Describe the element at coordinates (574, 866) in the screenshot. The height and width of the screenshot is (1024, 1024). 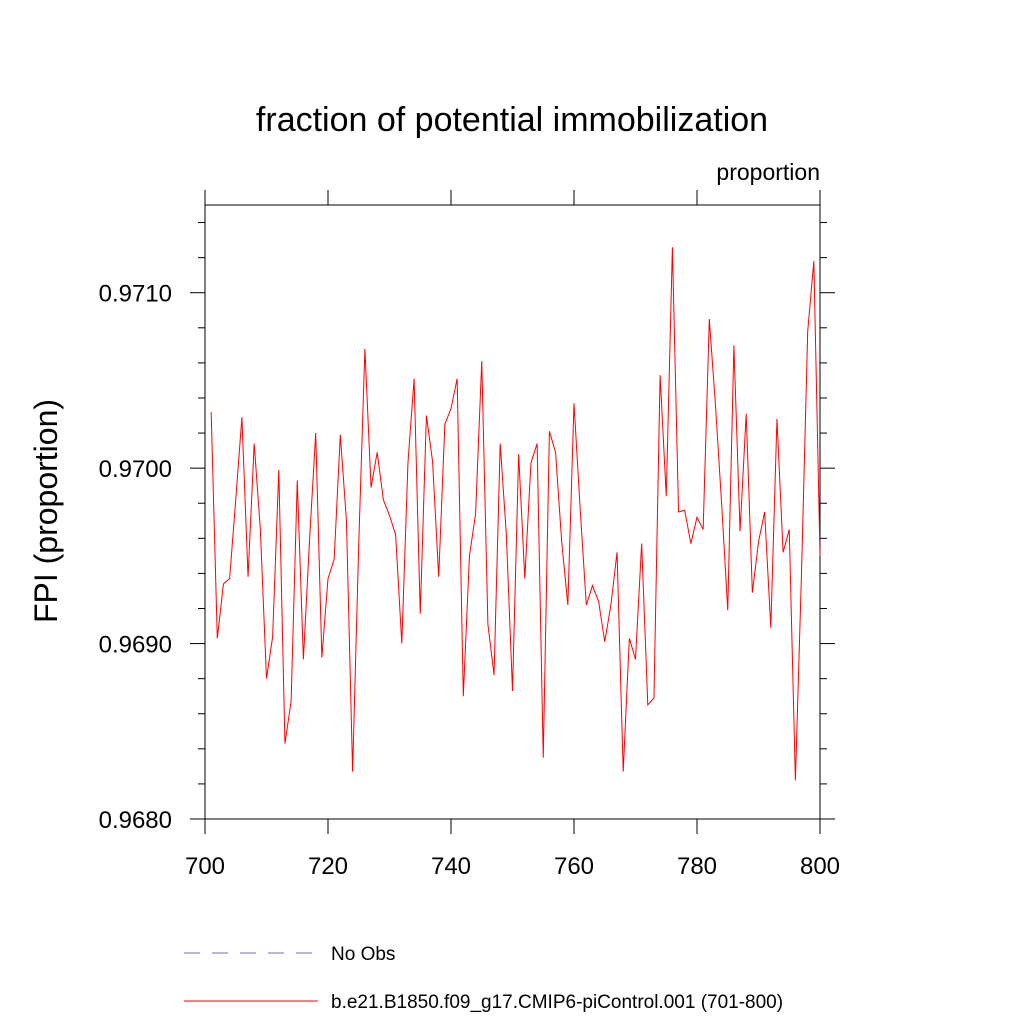
I see `x-tick-label: 760` at that location.